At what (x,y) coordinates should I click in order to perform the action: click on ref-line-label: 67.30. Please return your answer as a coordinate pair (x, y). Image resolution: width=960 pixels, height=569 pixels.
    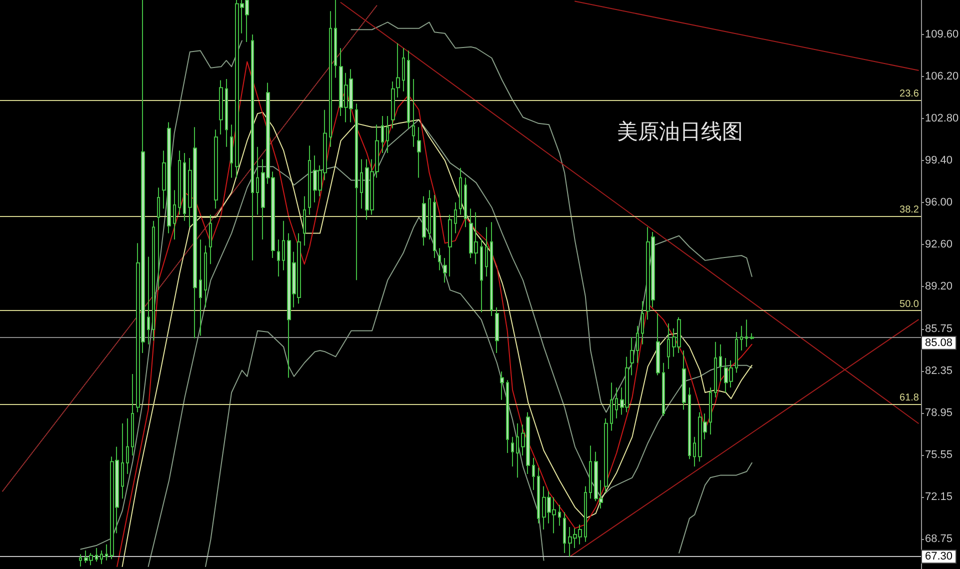
    Looking at the image, I should click on (939, 556).